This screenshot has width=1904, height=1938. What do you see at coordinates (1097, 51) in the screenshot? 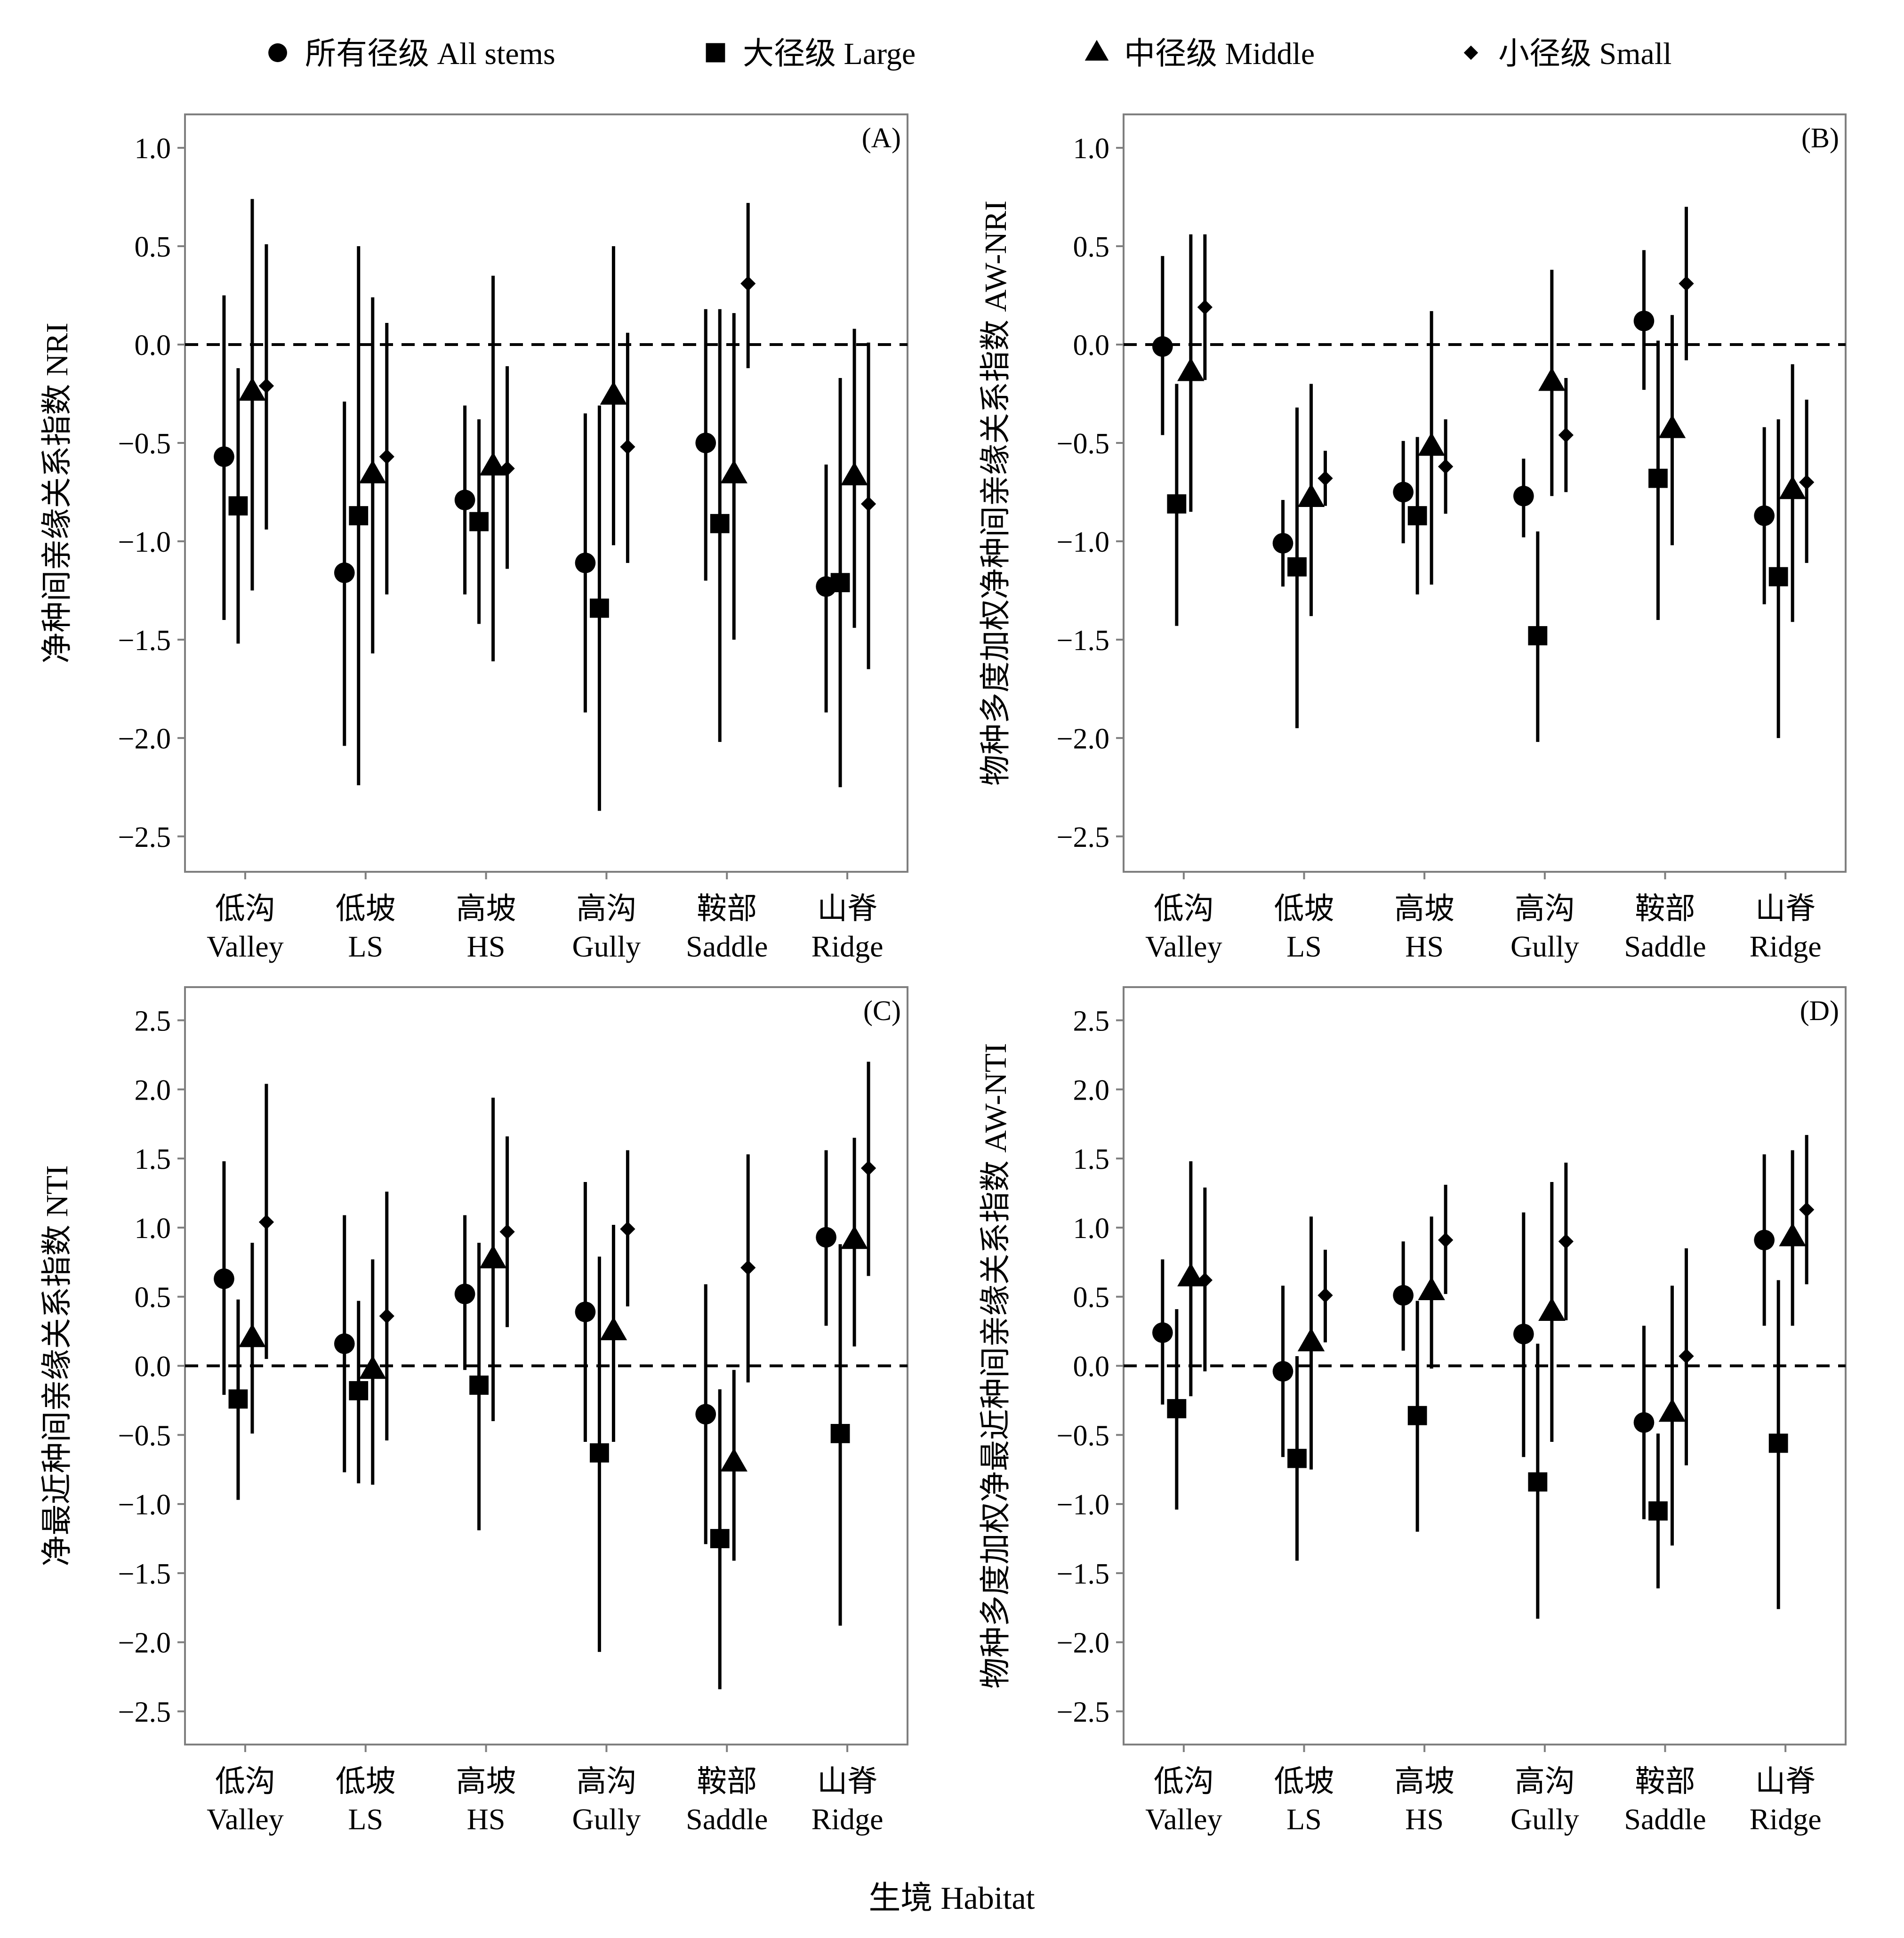
I see `legend-triangle-marker` at bounding box center [1097, 51].